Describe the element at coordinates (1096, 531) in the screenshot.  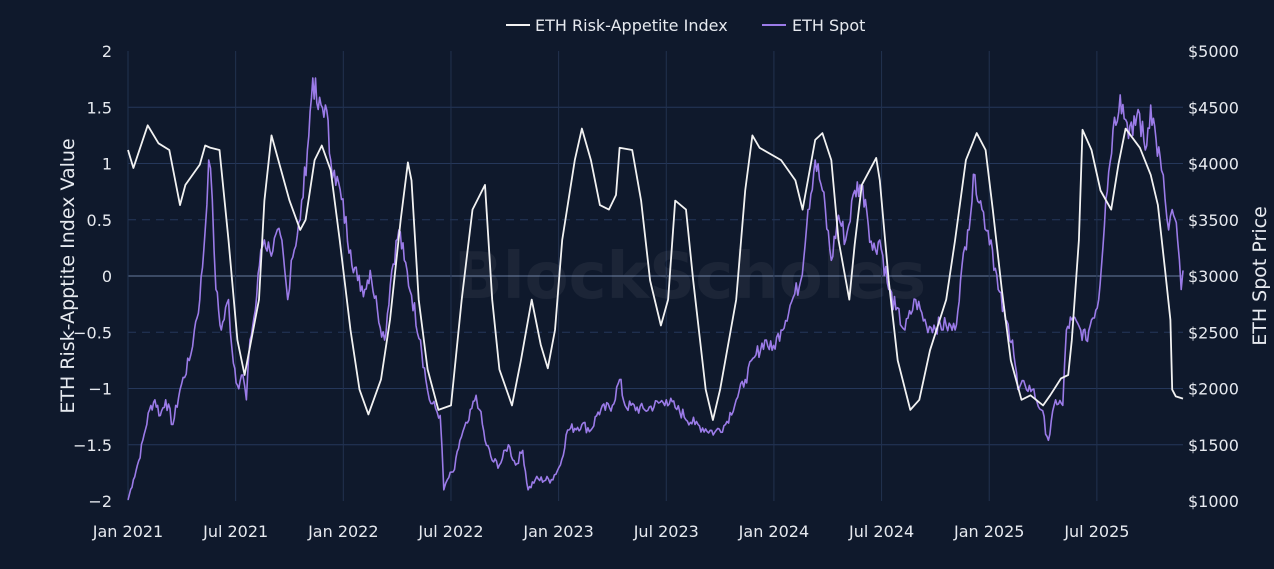
I see `x-tick-label: Jul 2025` at that location.